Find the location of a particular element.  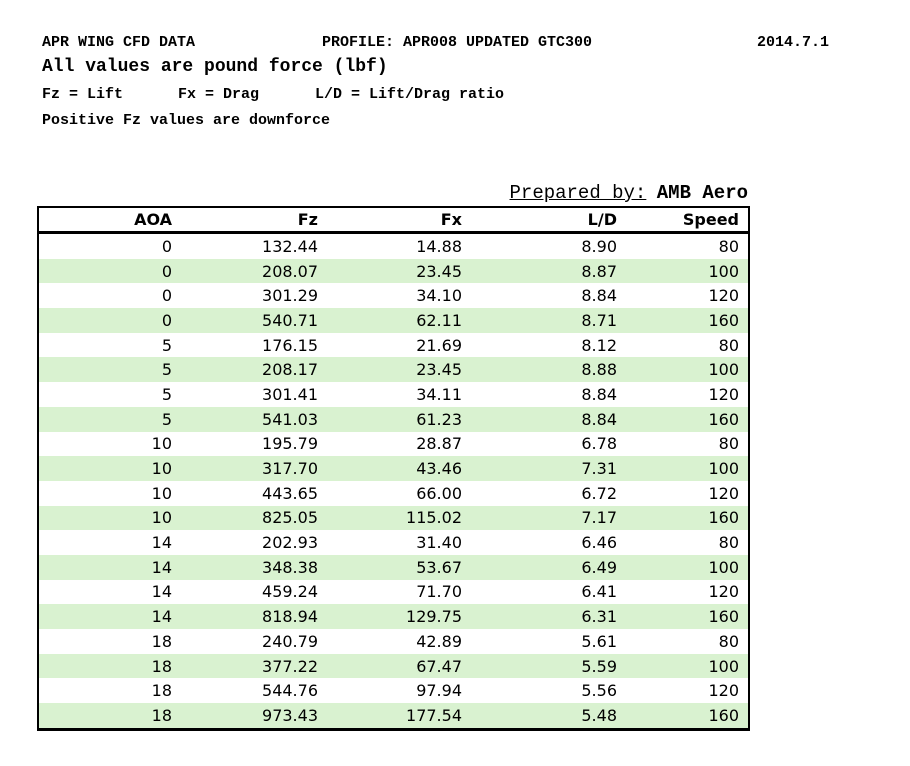

table-cell: 825.05 is located at coordinates (254, 518).